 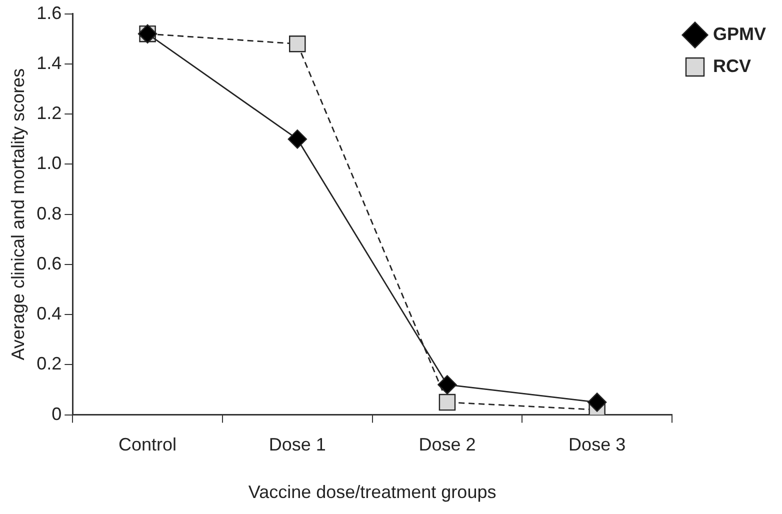 What do you see at coordinates (447, 444) in the screenshot?
I see `x-tick-label: Dose 2` at bounding box center [447, 444].